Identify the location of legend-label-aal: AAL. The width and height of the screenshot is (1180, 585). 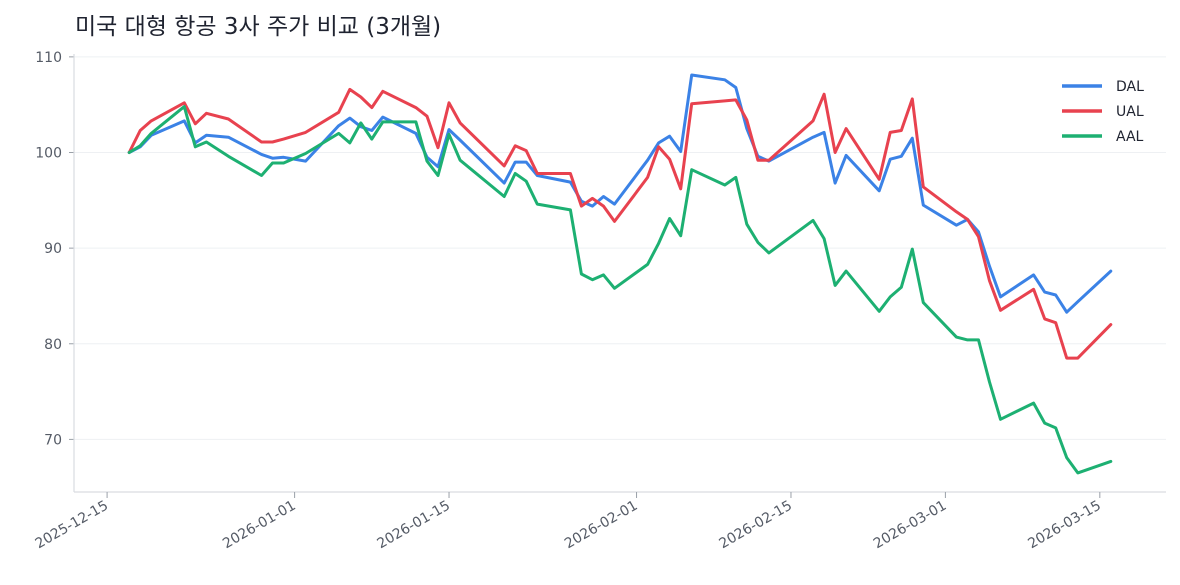
(1130, 137).